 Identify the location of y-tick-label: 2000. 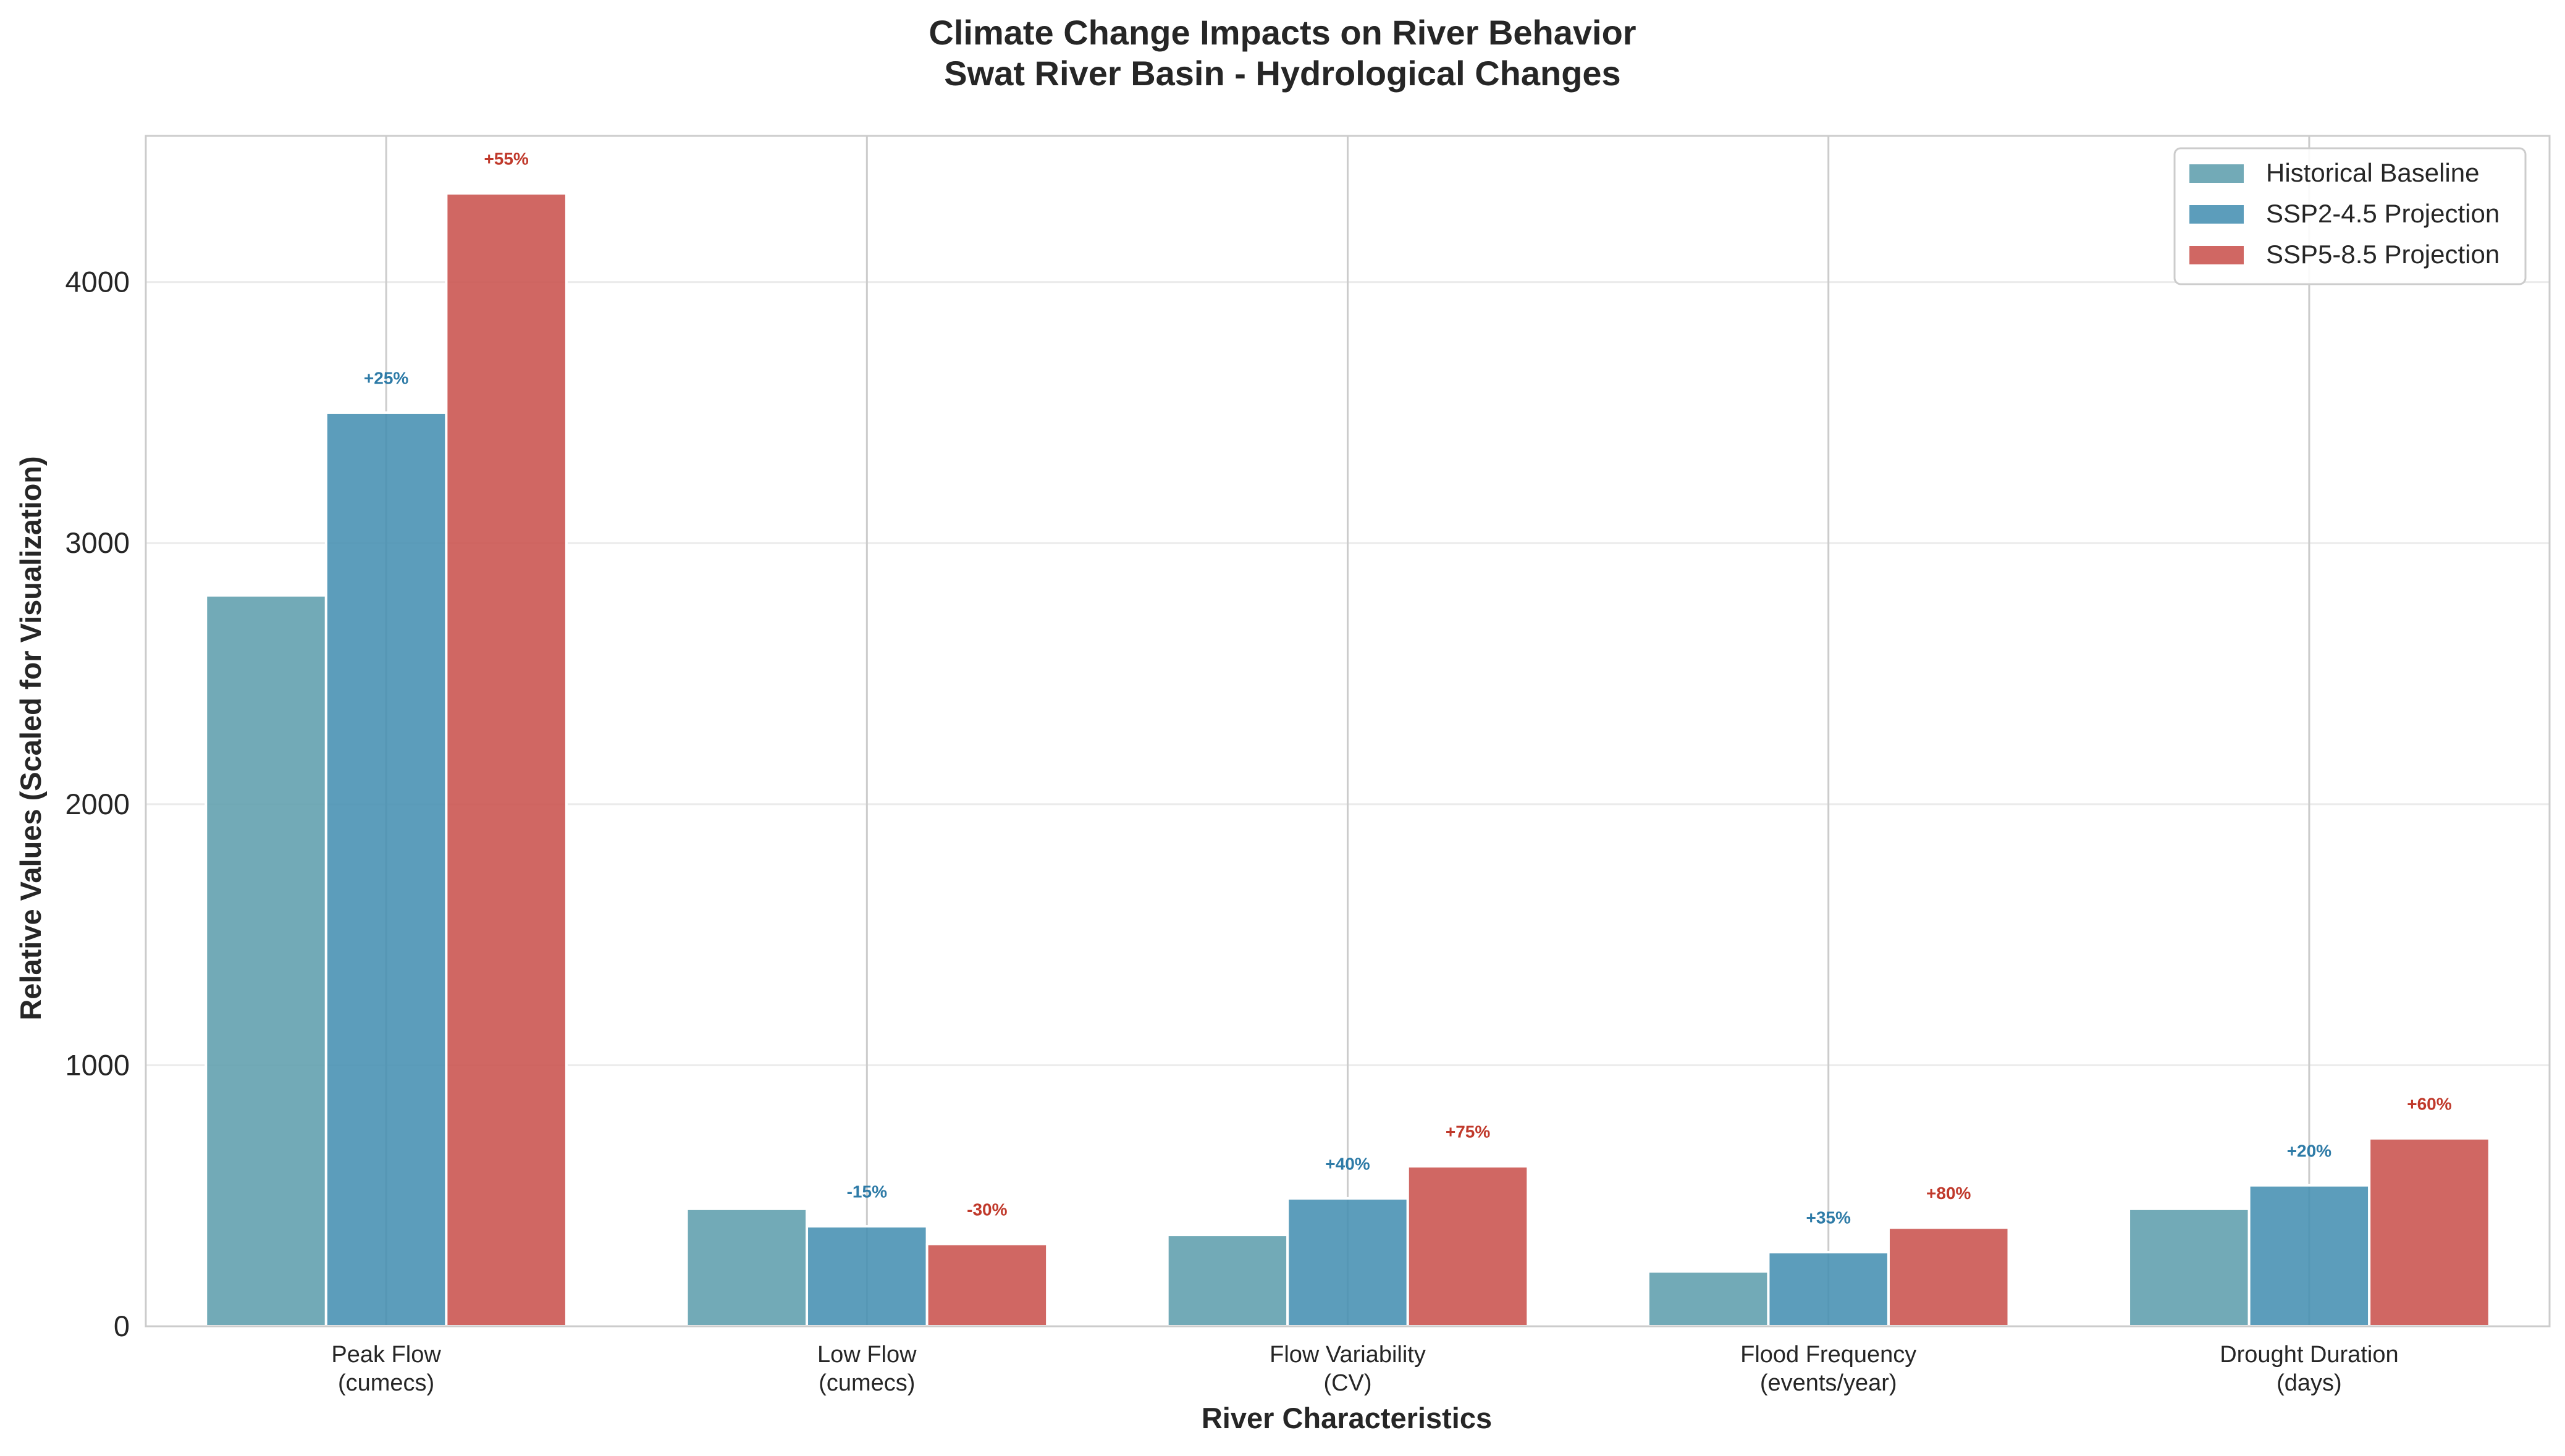
(97, 804).